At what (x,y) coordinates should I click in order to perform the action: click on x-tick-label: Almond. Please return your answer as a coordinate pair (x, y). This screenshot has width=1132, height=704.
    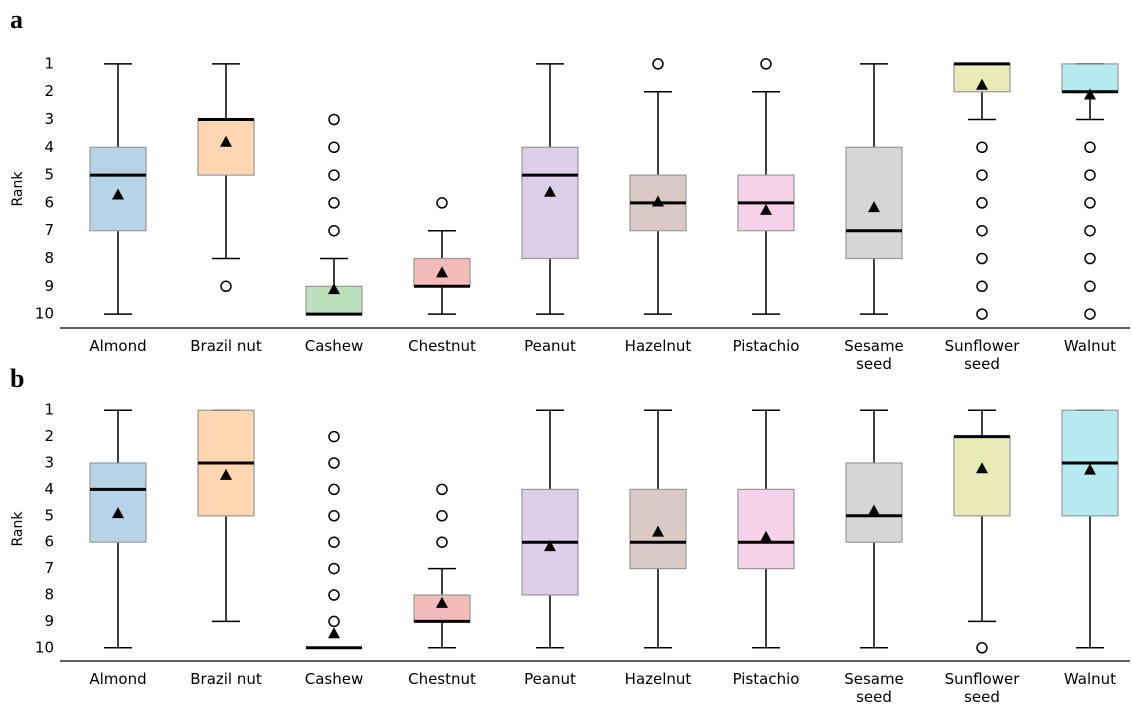
    Looking at the image, I should click on (118, 679).